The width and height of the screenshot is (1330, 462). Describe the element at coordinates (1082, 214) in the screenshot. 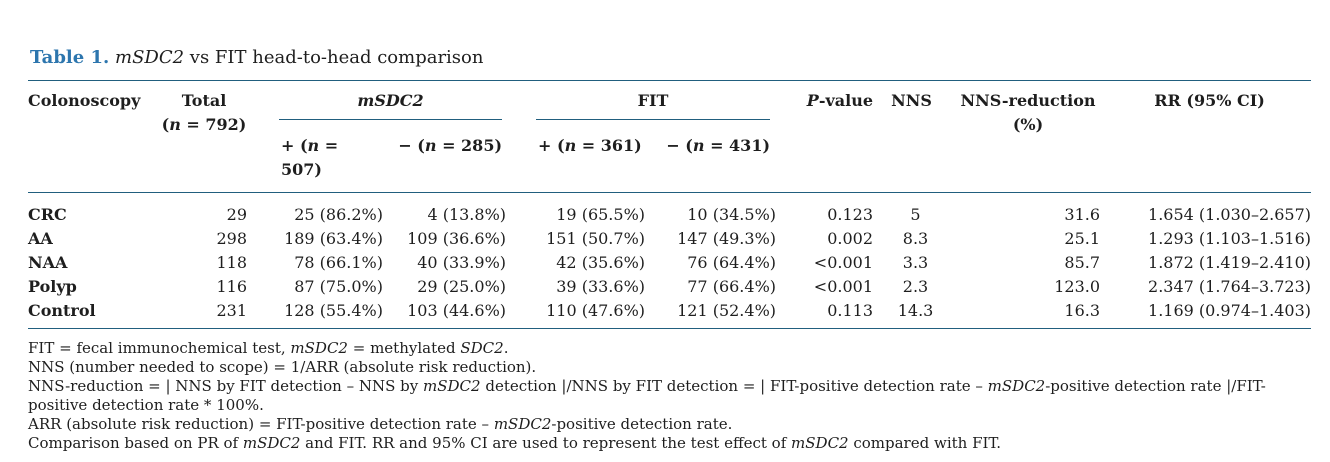

I see `cell-nns-reduction: 31.6` at that location.